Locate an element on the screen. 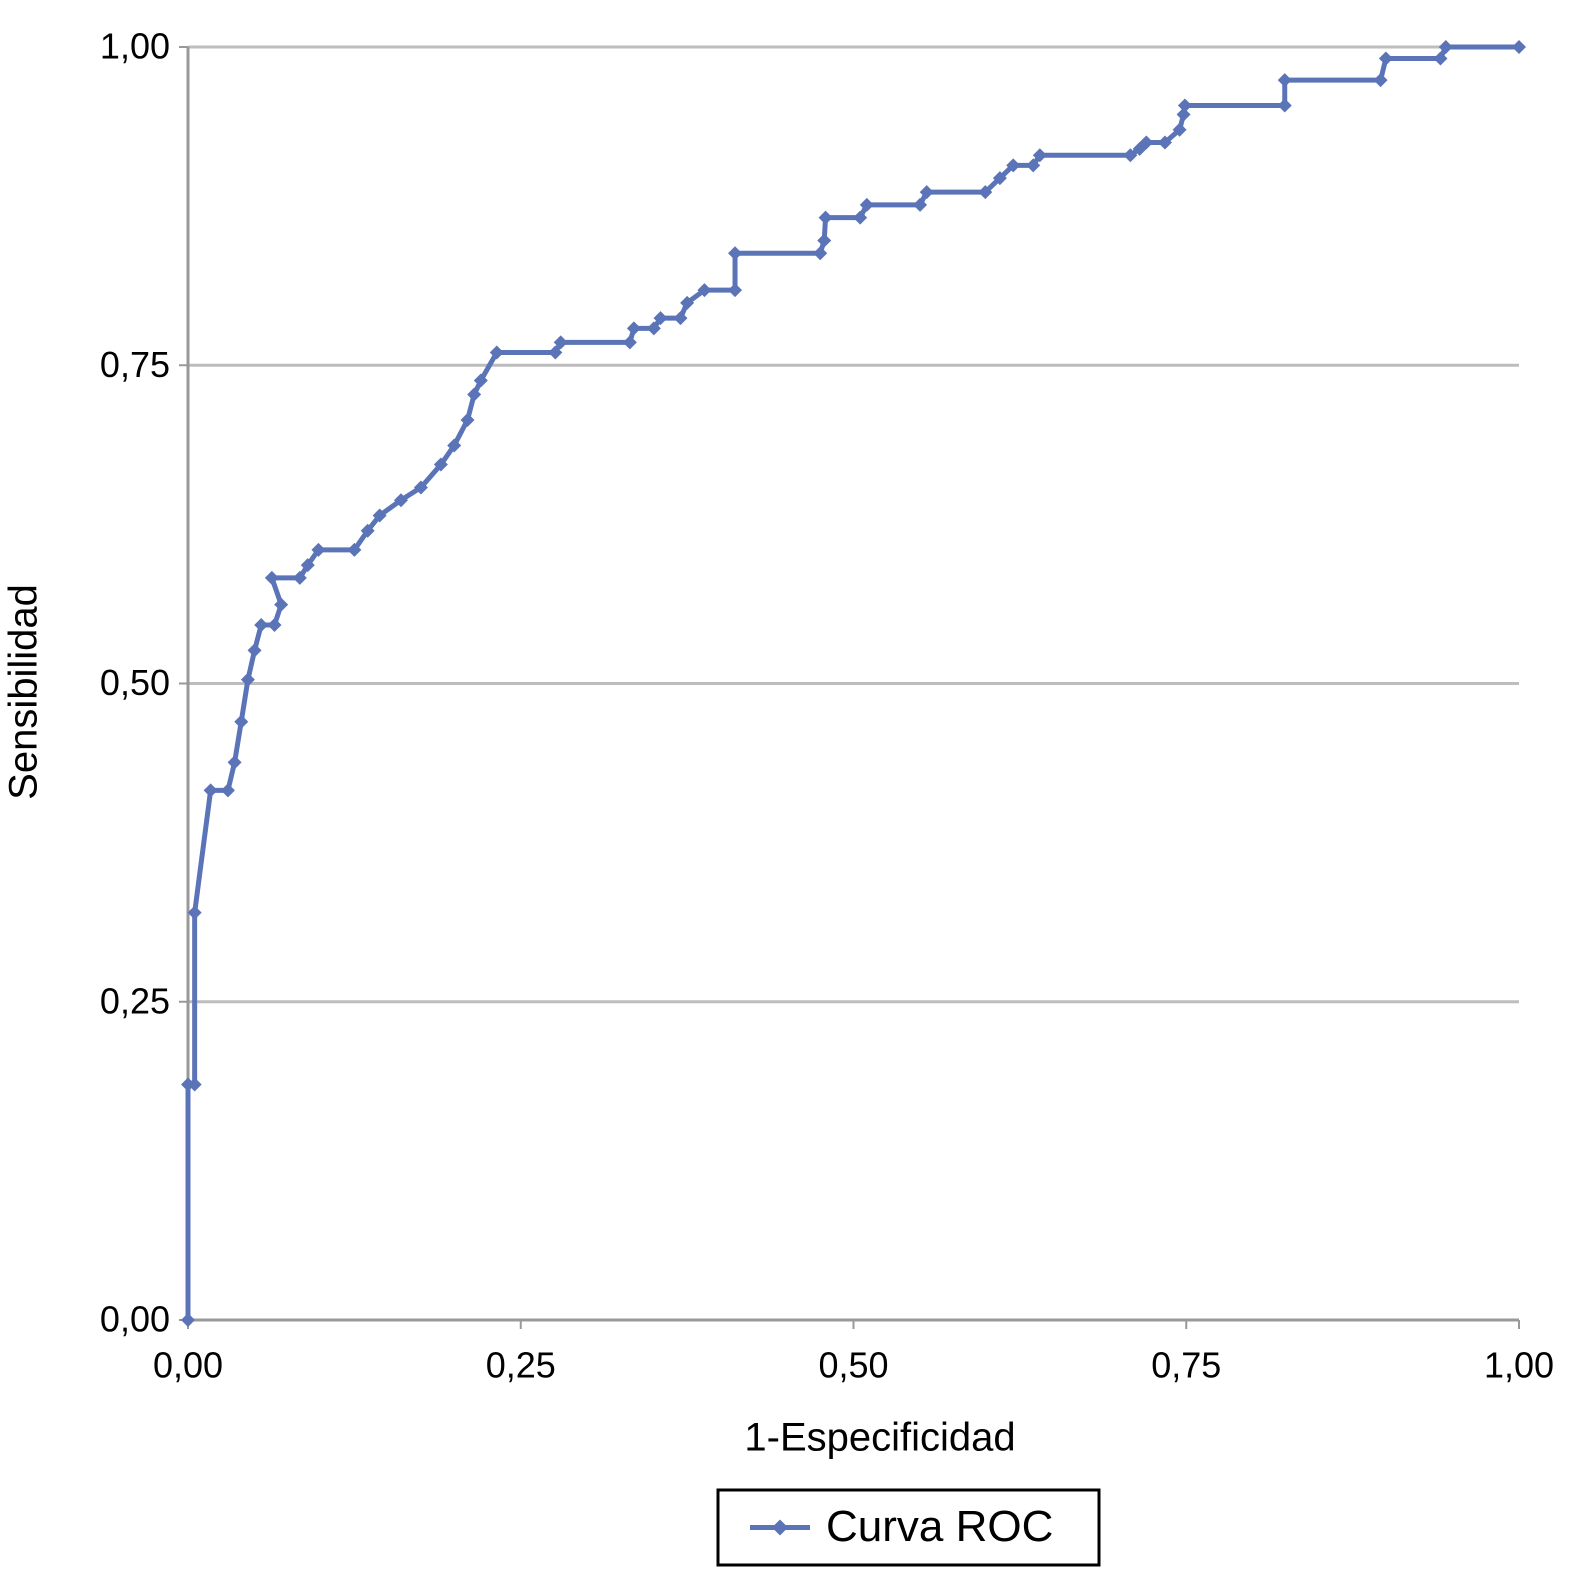 This screenshot has width=1586, height=1594. x-tick-label: 0,00 is located at coordinates (188, 1365).